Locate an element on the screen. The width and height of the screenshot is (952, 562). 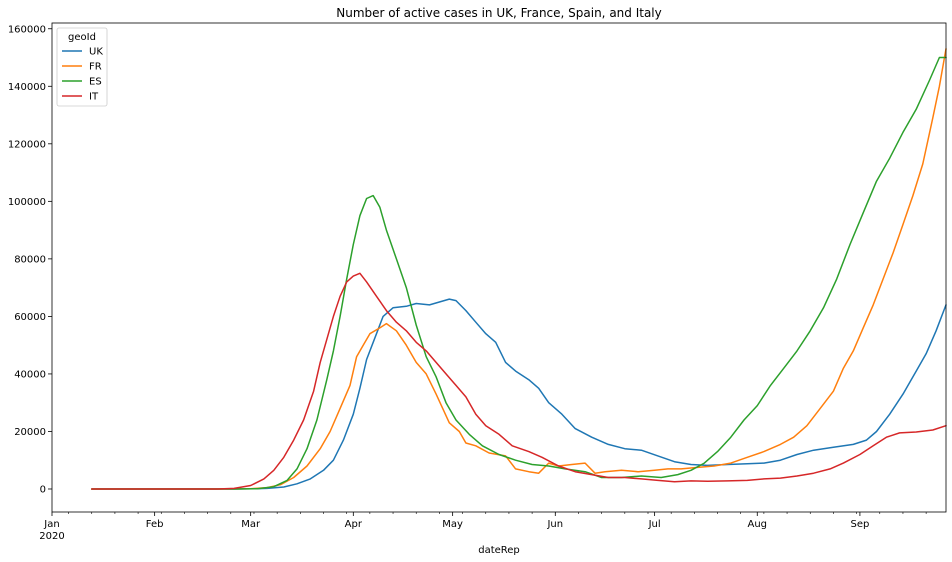
x-tick-label: Mar is located at coordinates (251, 524).